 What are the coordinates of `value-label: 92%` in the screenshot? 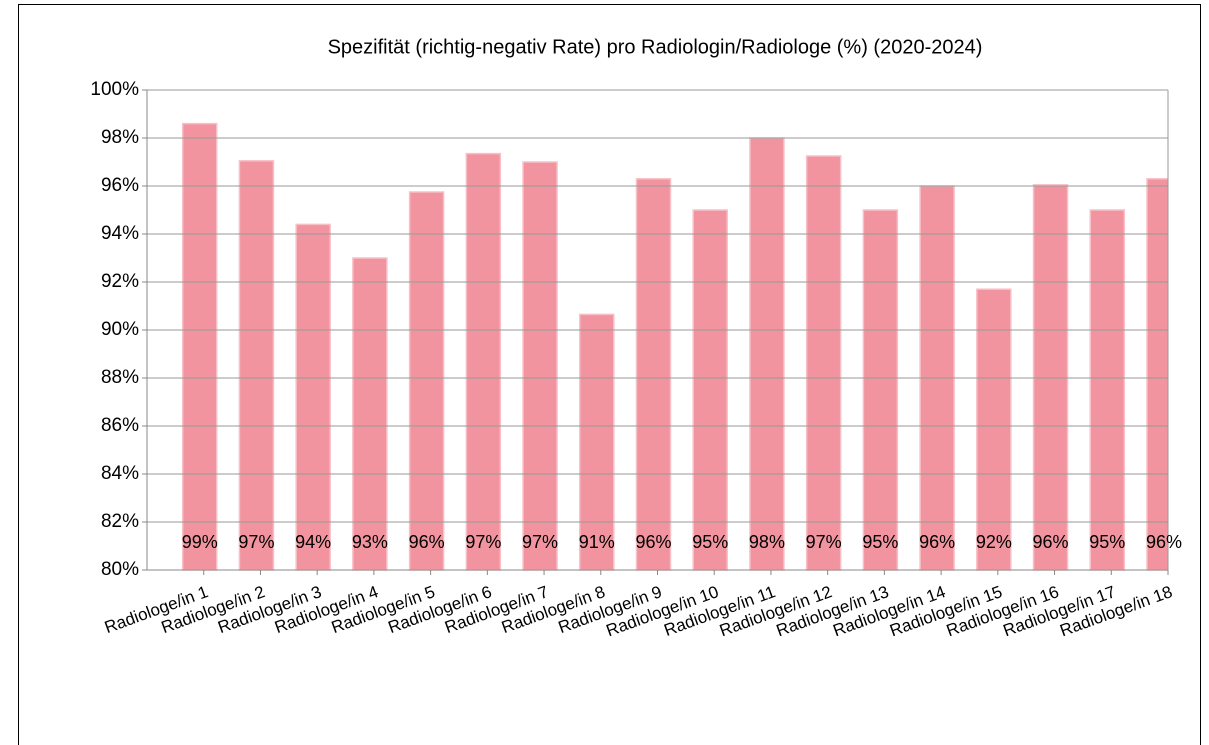 It's located at (994, 542).